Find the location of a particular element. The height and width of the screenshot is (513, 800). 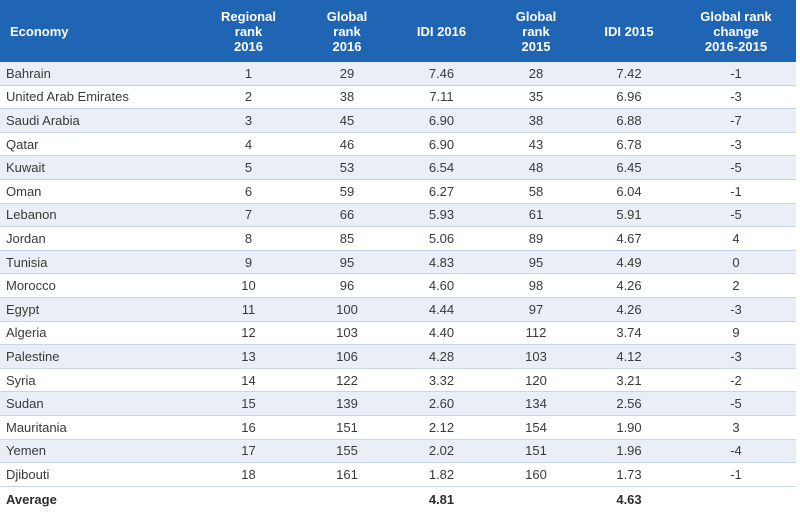

header-global-rank-change: Global rank change 2016-2015 is located at coordinates (736, 31).